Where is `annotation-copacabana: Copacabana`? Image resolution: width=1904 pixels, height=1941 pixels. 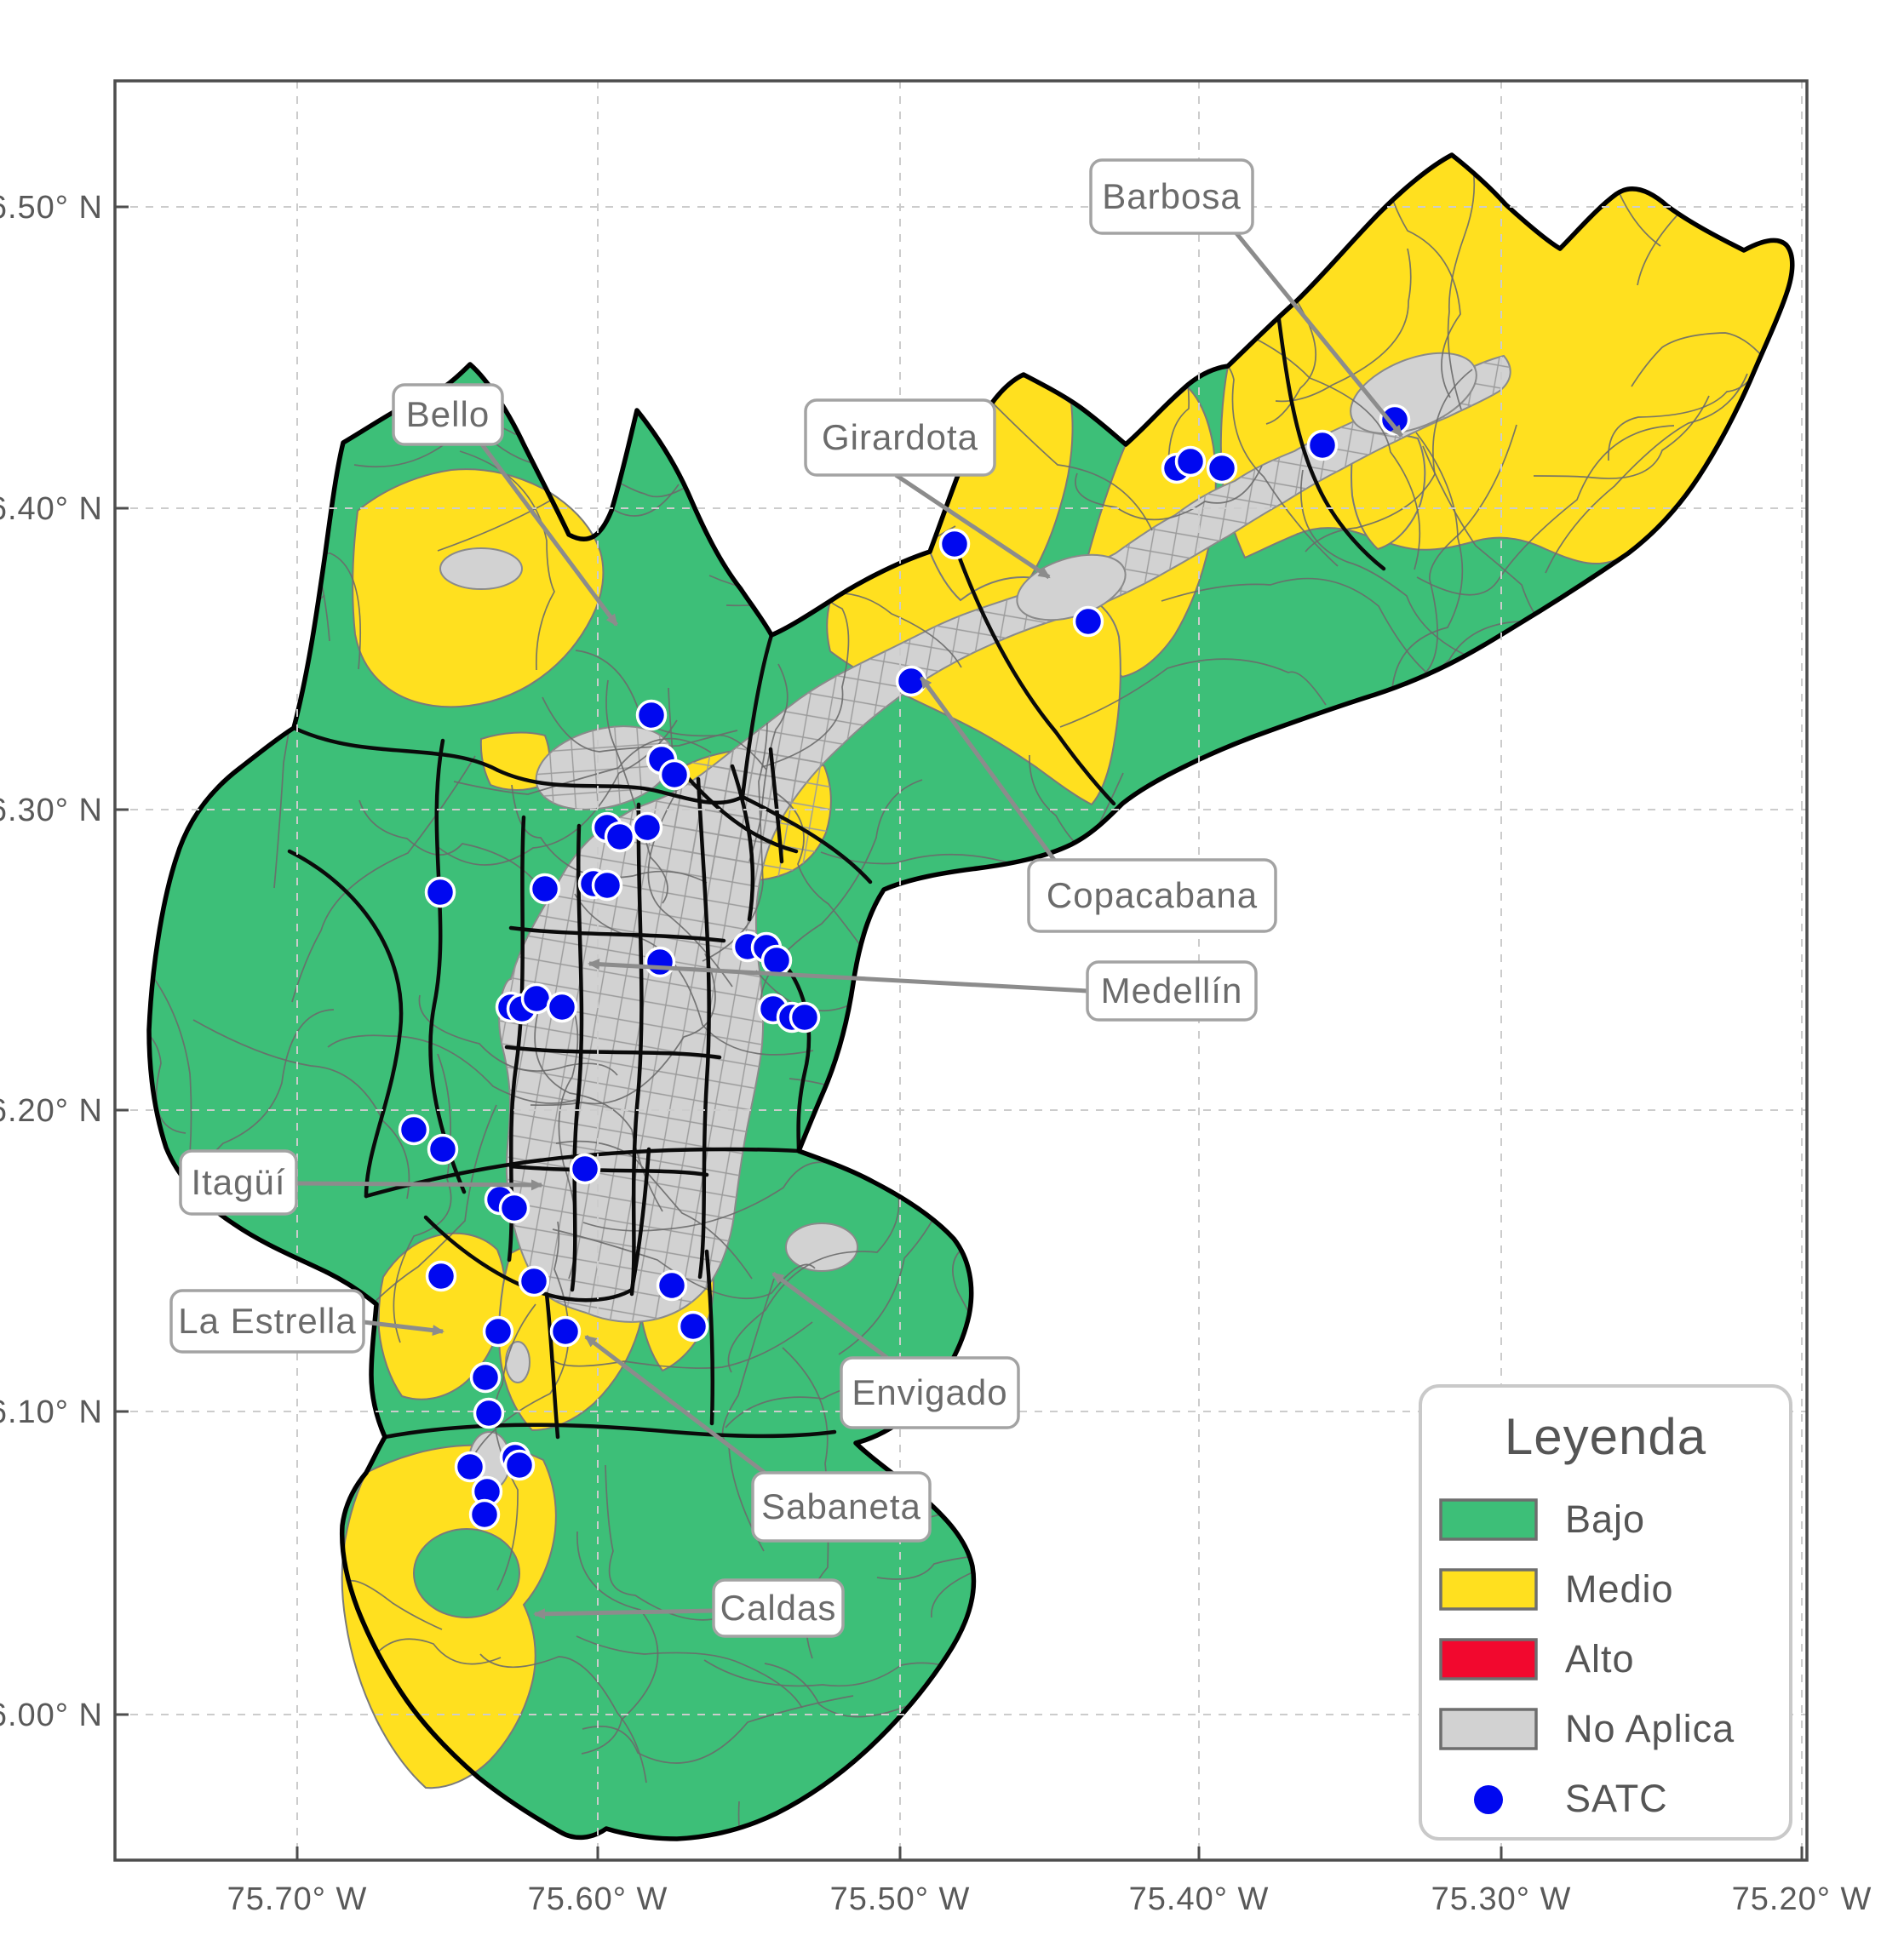 annotation-copacabana: Copacabana is located at coordinates (1098, 804).